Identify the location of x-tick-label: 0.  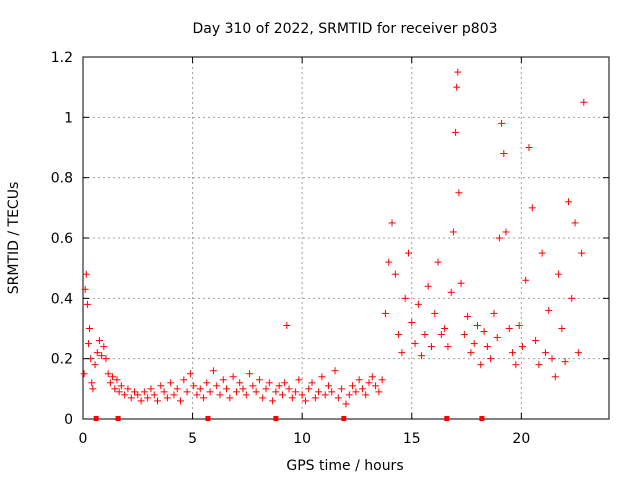
(83, 439).